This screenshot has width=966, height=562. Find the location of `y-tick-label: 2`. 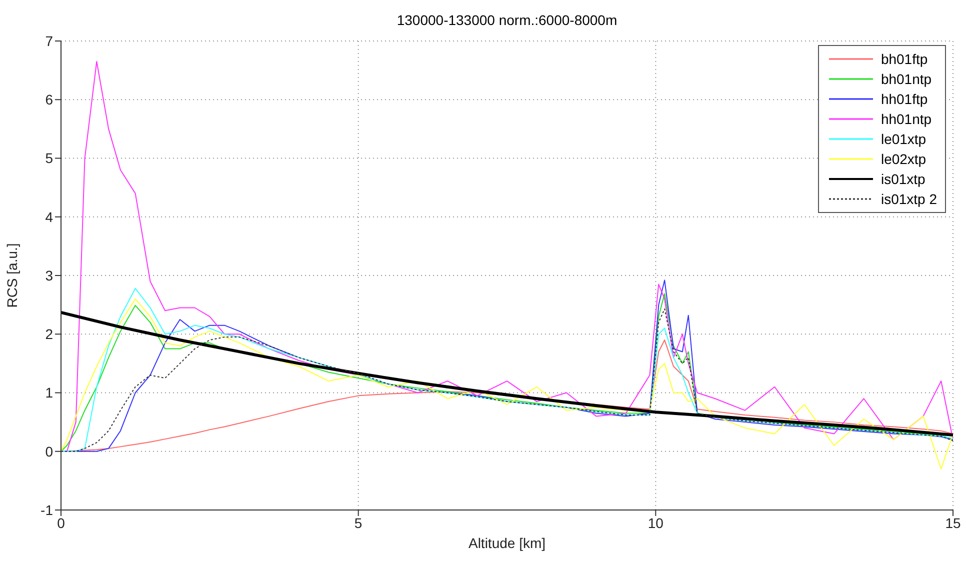

y-tick-label: 2 is located at coordinates (49, 334).